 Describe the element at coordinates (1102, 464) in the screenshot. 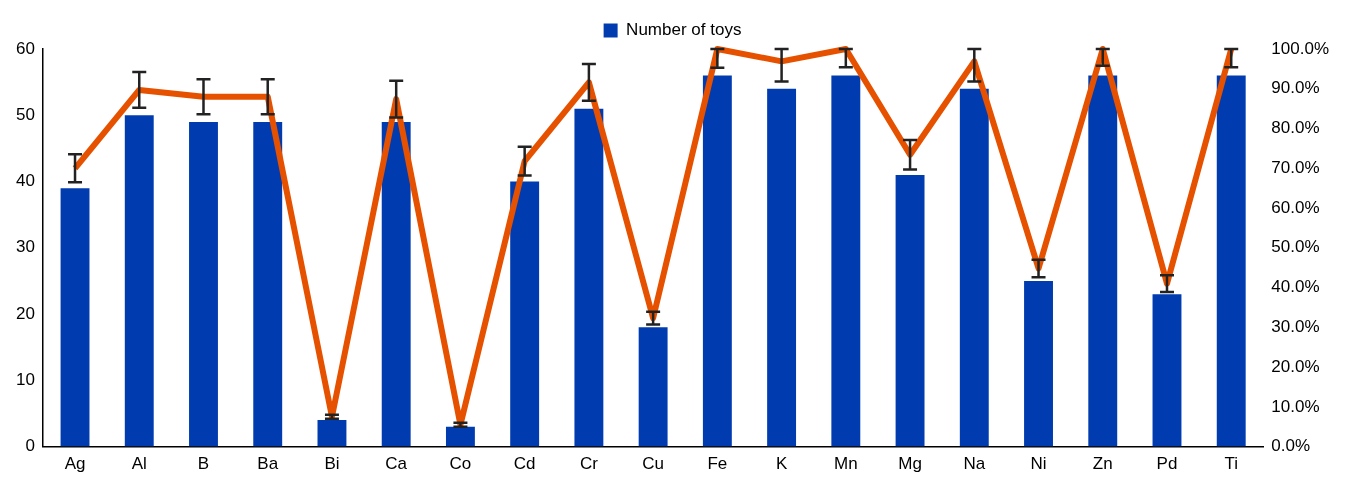

I see `x-tick-label: Zn` at that location.